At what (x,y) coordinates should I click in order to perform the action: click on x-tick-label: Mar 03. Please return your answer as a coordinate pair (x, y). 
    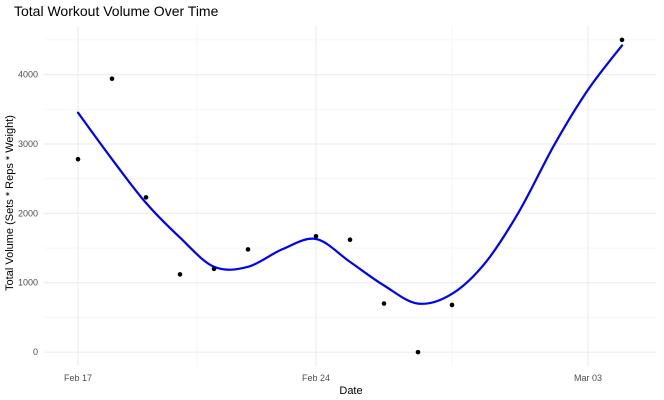
    Looking at the image, I should click on (588, 378).